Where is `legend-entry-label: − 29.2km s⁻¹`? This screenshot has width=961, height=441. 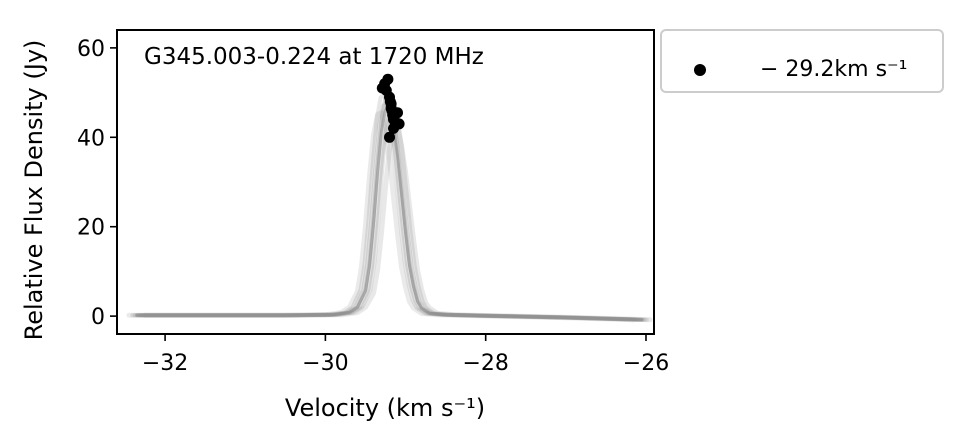 legend-entry-label: − 29.2km s⁻¹ is located at coordinates (833, 69).